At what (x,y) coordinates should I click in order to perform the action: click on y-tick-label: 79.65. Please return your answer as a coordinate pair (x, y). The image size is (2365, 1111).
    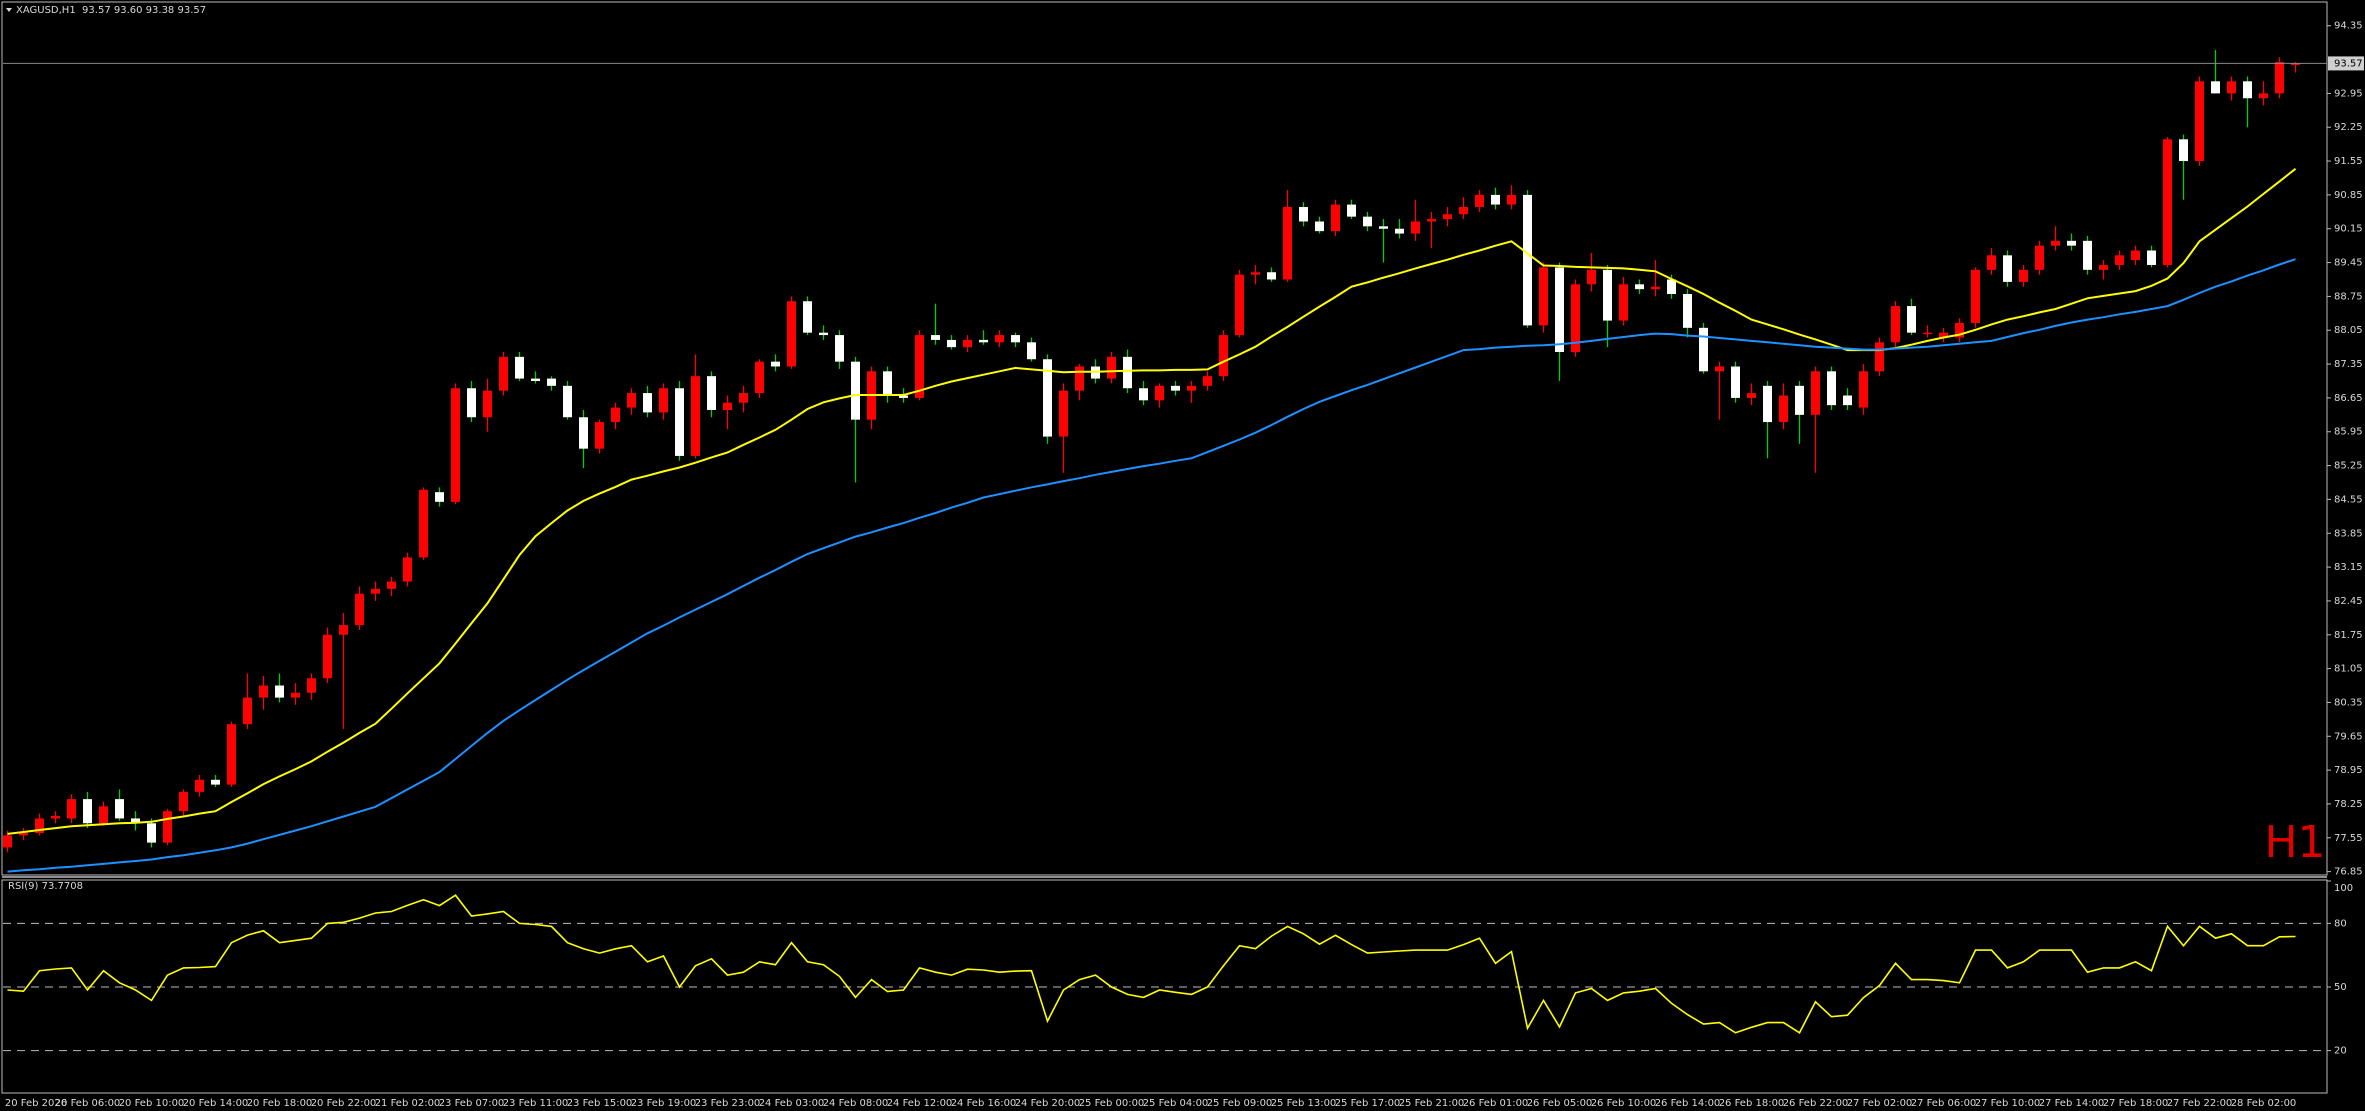
    Looking at the image, I should click on (2348, 736).